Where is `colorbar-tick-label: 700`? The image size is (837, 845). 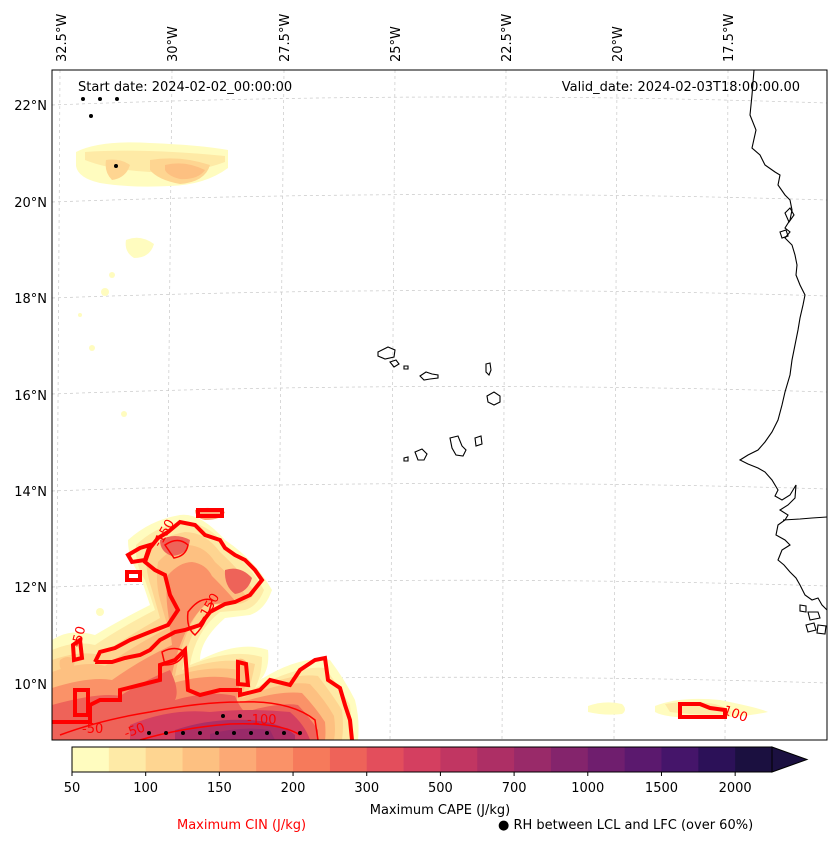 colorbar-tick-label: 700 is located at coordinates (514, 788).